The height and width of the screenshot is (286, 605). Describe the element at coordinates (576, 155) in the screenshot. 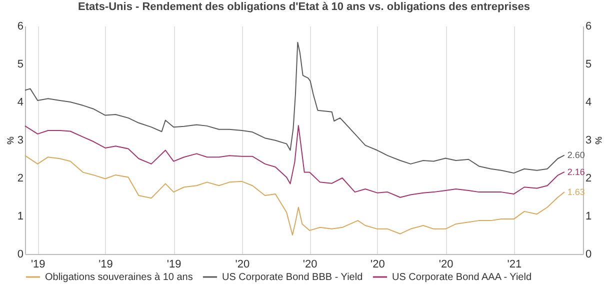

I see `data-label: 2.60` at that location.